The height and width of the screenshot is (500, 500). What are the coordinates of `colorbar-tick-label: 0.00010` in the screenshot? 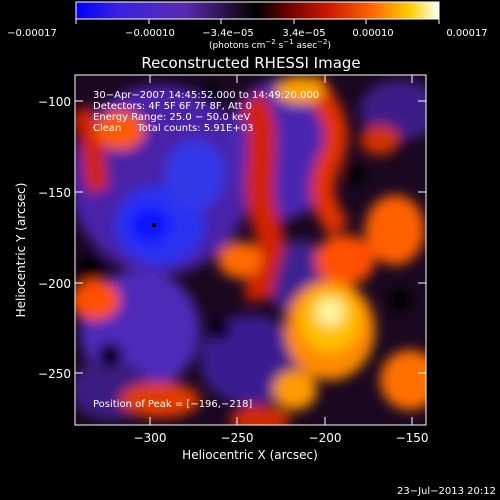 It's located at (372, 33).